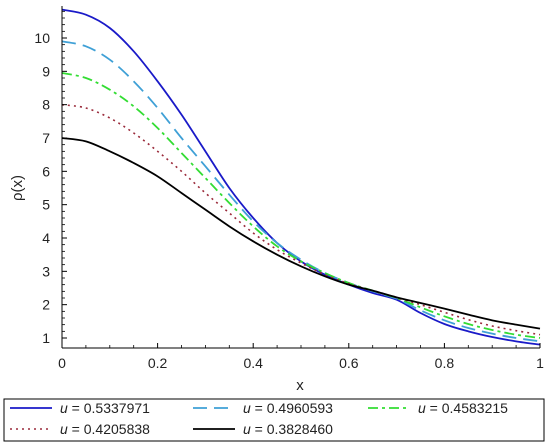  What do you see at coordinates (42, 38) in the screenshot?
I see `y-tick-label: 10` at bounding box center [42, 38].